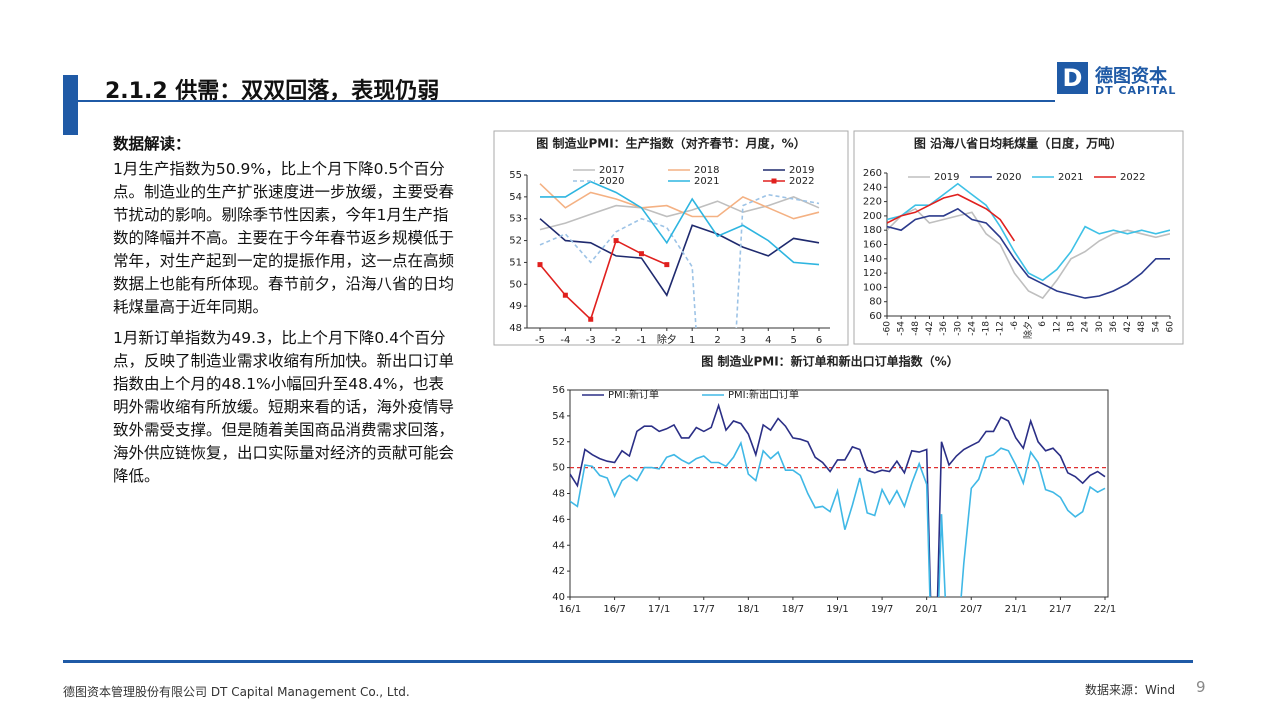  I want to click on y-tick-label: 53, so click(515, 219).